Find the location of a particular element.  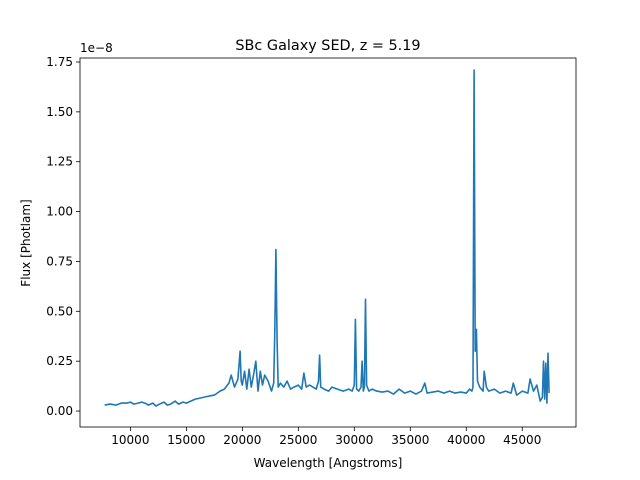

y-tick-label: 0.00 is located at coordinates (59, 411).